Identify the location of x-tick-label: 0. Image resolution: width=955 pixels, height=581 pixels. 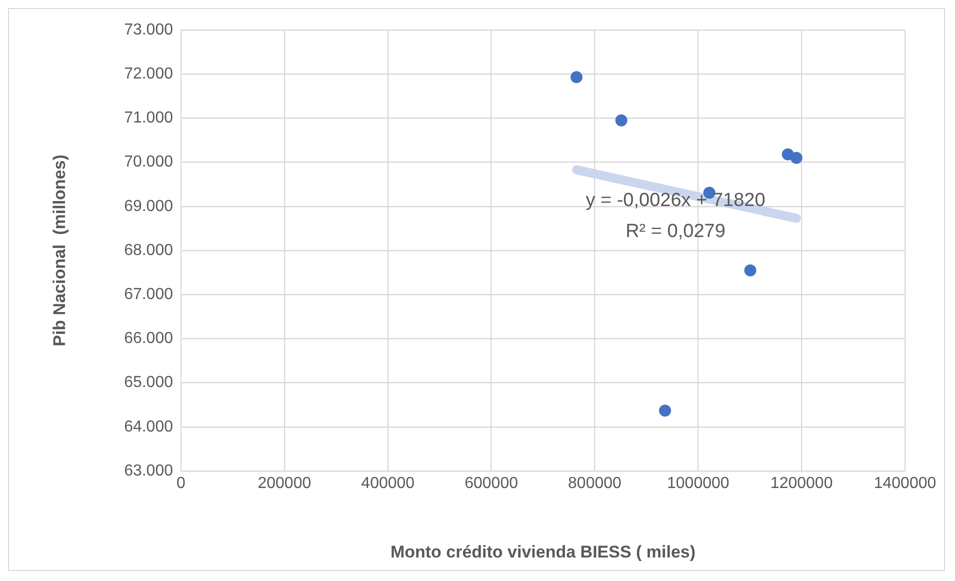
(181, 483).